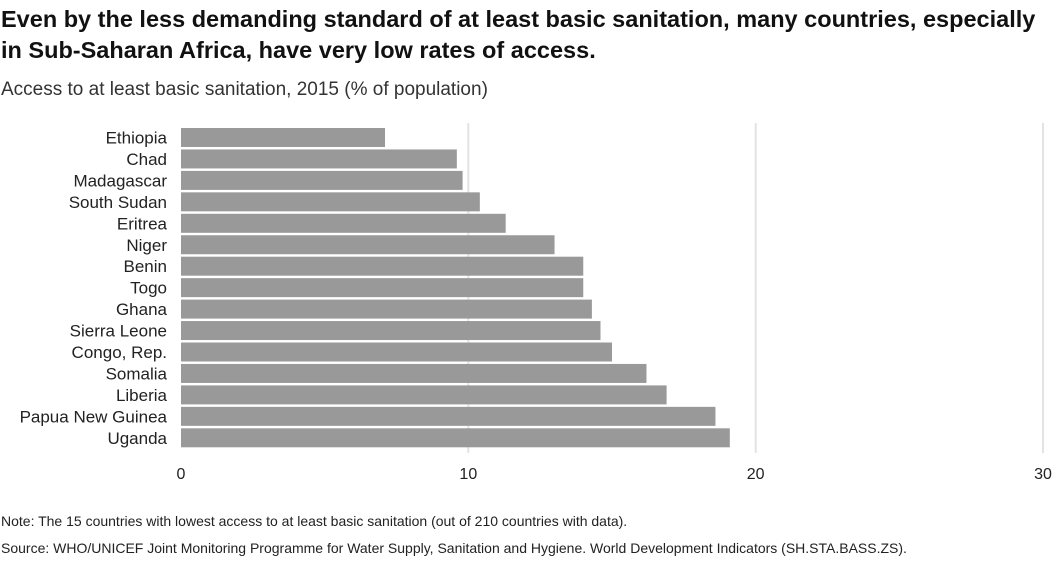  I want to click on bar-togo, so click(382, 288).